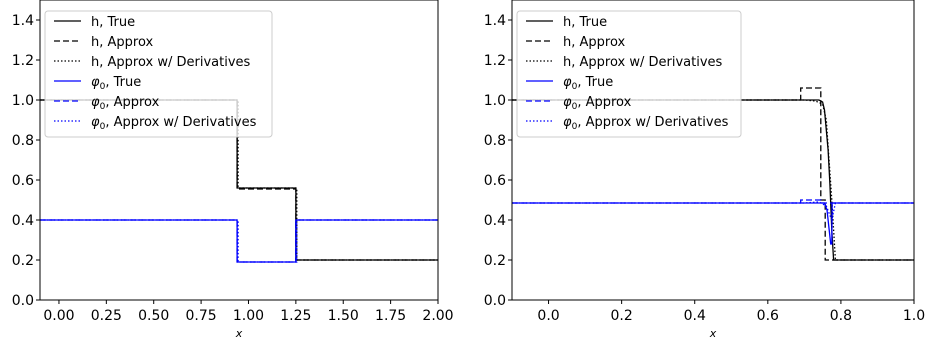 This screenshot has width=926, height=343. What do you see at coordinates (248, 316) in the screenshot?
I see `x-tick-label: 1.00` at bounding box center [248, 316].